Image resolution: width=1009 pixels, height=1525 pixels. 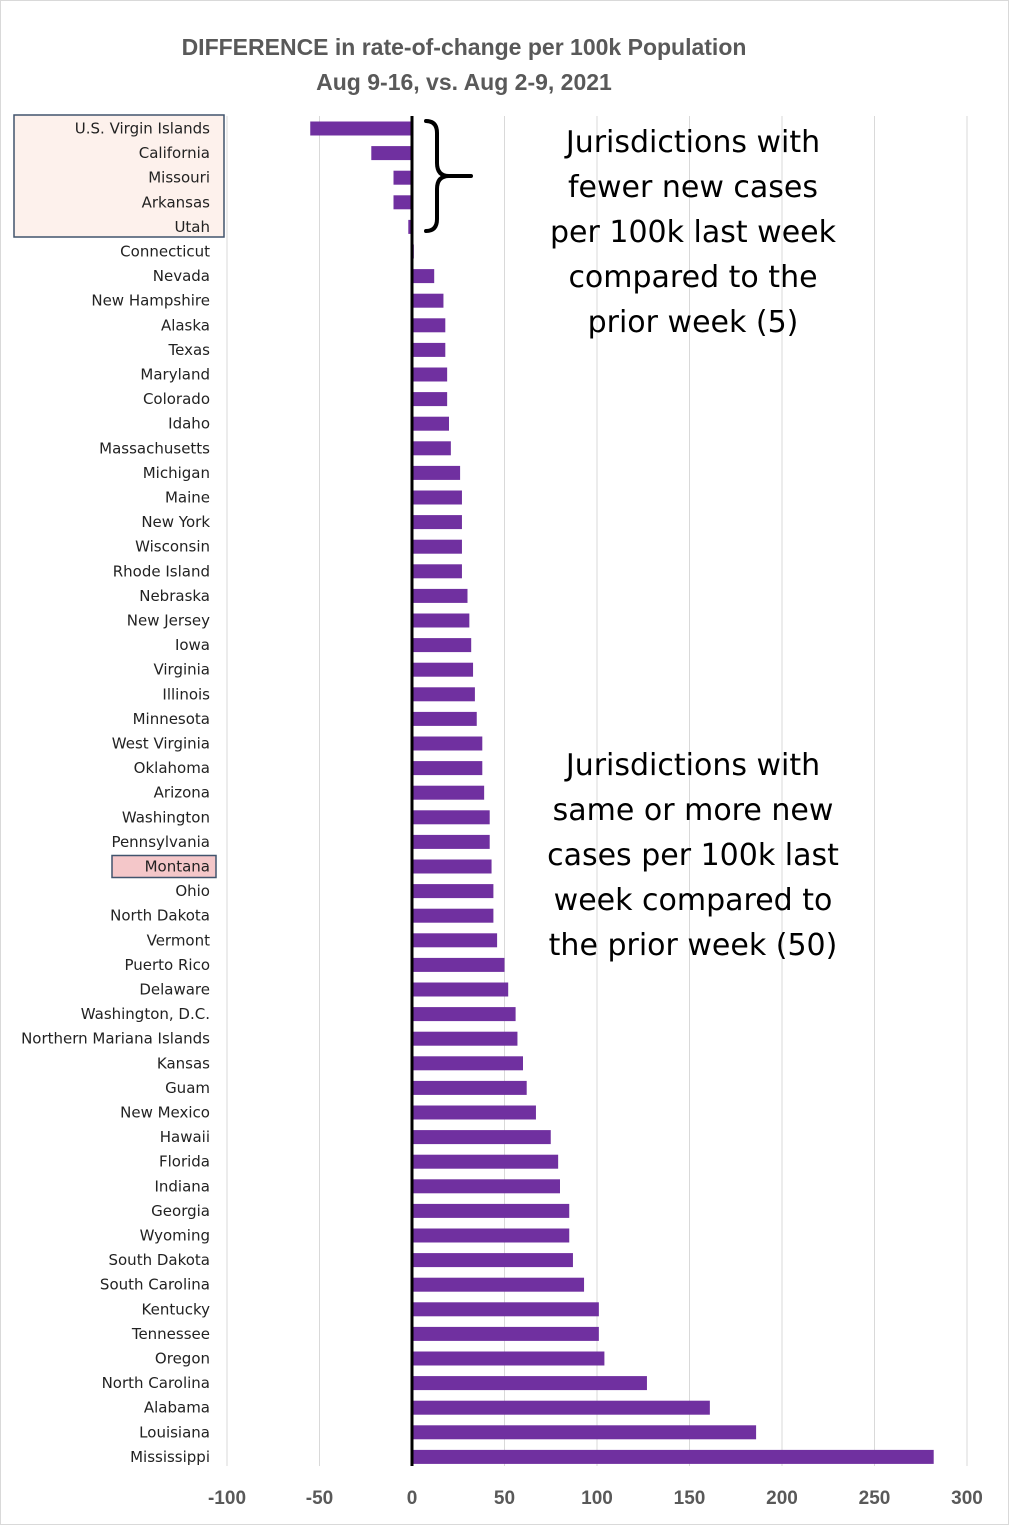 I want to click on annotation-line: compared to the, so click(x=692, y=277).